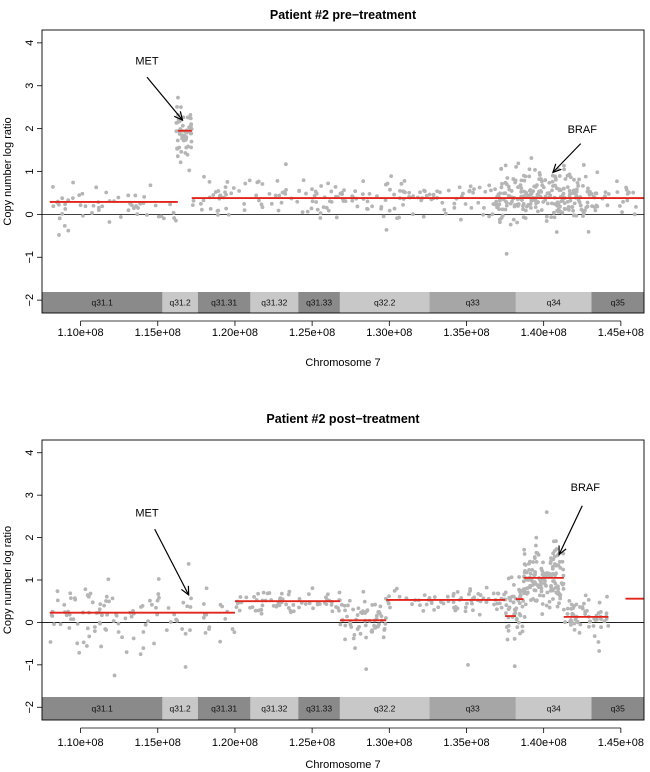 The height and width of the screenshot is (772, 650). What do you see at coordinates (583, 130) in the screenshot?
I see `gene-label-braf: BRAF` at bounding box center [583, 130].